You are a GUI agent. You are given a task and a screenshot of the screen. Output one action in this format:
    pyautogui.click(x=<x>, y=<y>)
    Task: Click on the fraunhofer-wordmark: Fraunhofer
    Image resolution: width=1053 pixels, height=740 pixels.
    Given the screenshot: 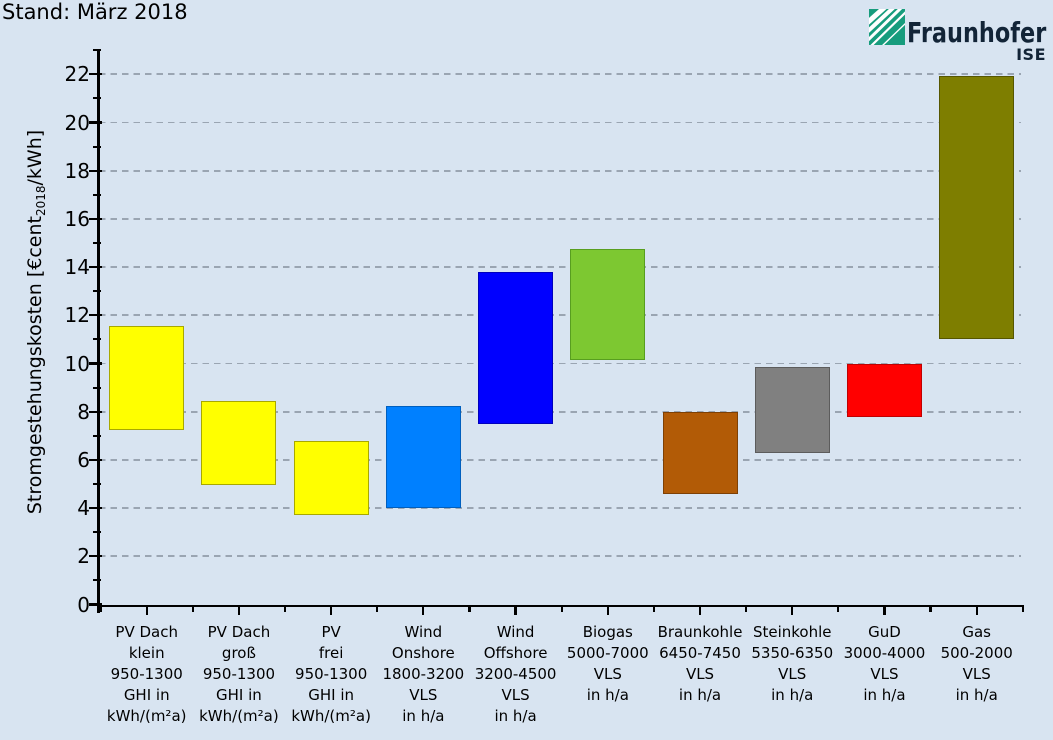 What is the action you would take?
    pyautogui.click(x=977, y=32)
    